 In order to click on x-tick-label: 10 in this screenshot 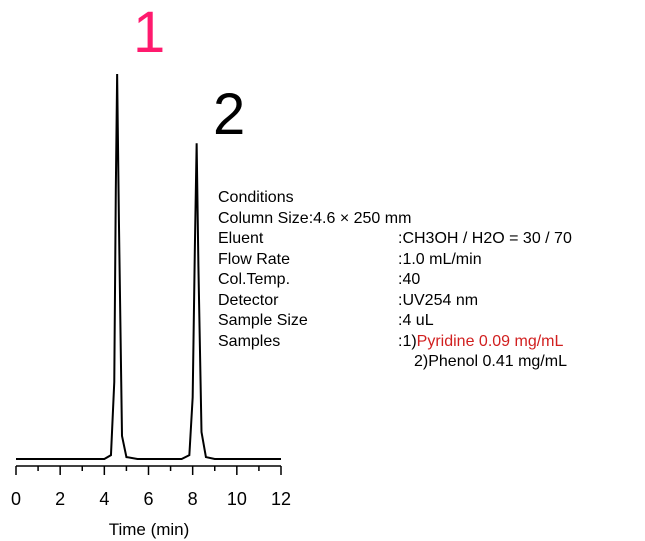, I will do `click(237, 499)`.